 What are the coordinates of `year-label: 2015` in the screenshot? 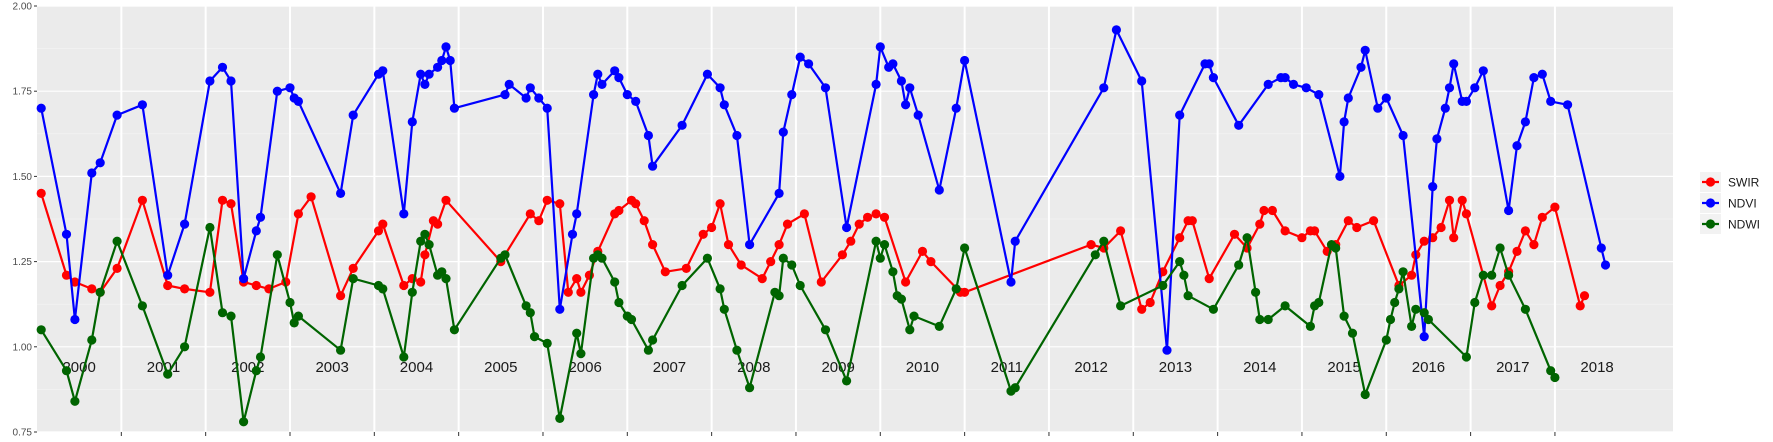 It's located at (1343, 367).